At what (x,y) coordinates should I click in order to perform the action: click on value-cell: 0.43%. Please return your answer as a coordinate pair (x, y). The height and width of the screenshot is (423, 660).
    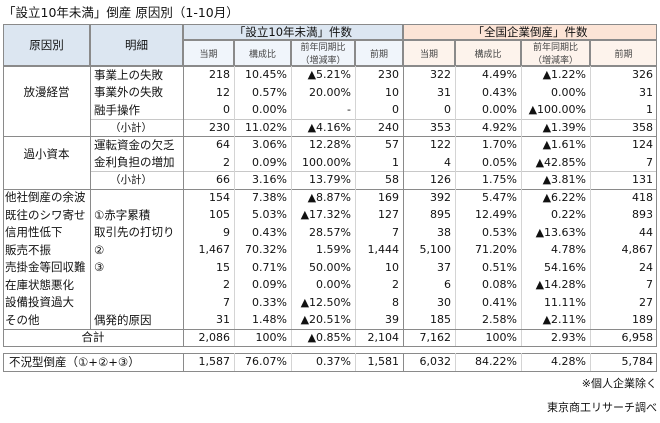
    Looking at the image, I should click on (499, 92).